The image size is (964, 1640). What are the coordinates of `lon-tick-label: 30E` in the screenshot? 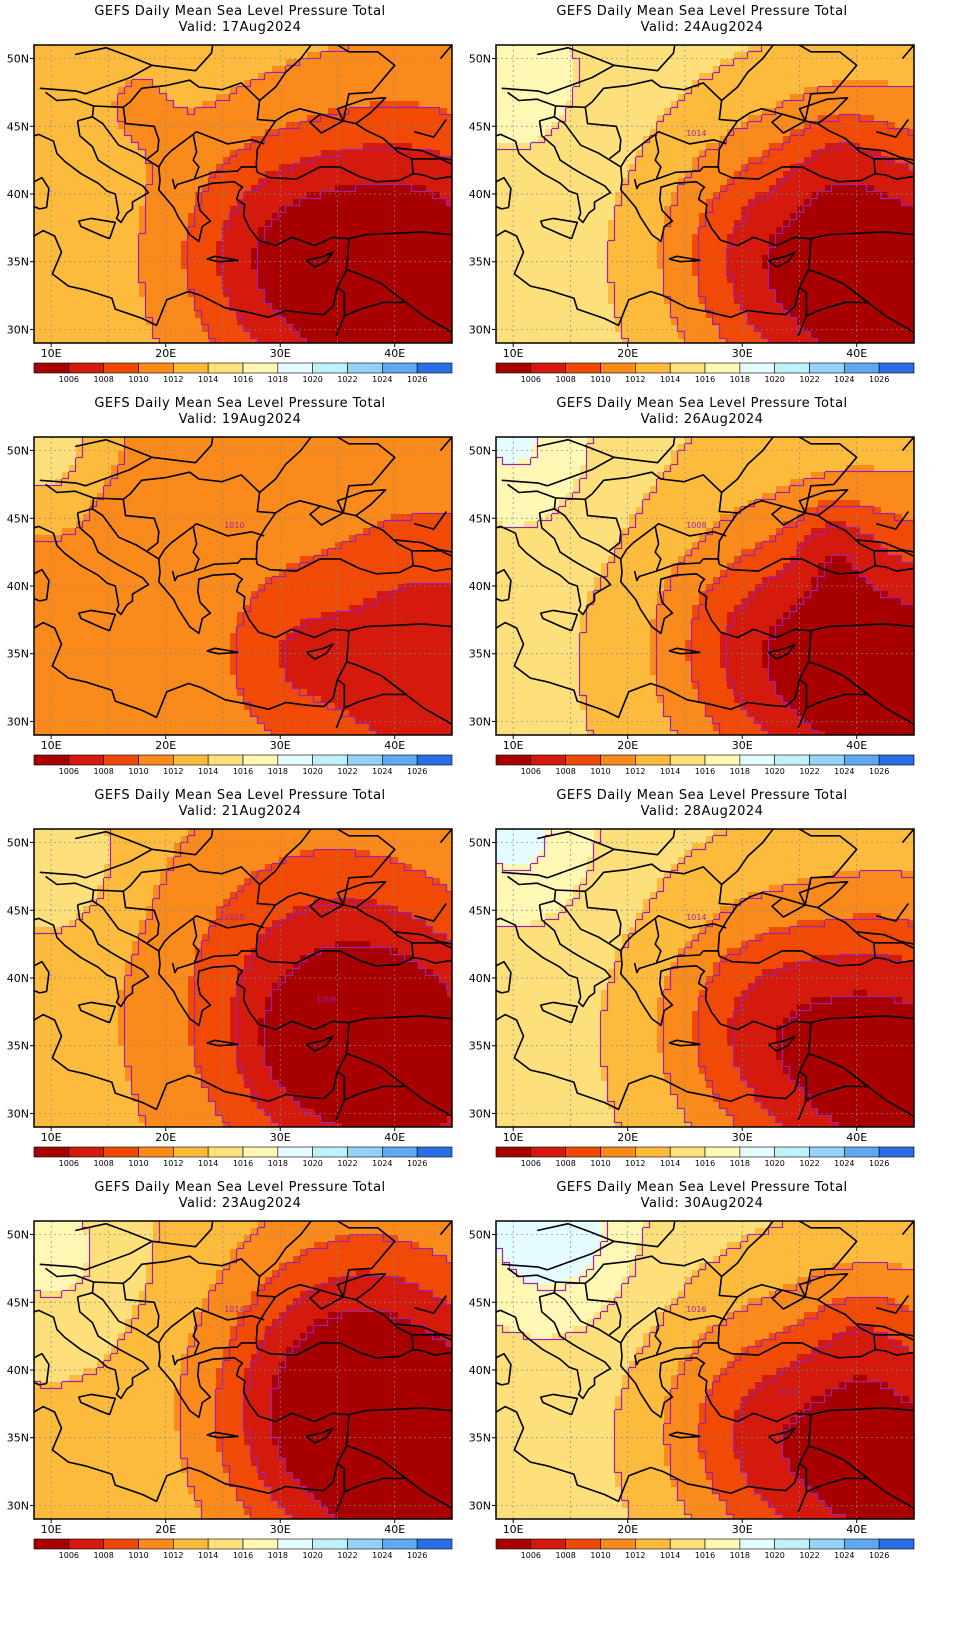 It's located at (280, 1529).